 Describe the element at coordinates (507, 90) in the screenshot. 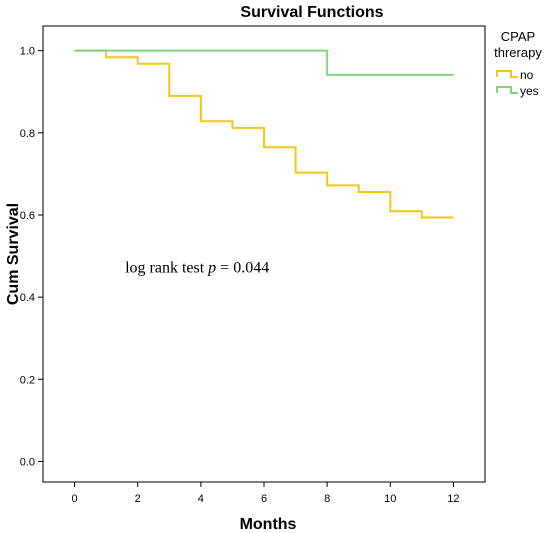

I see `legend-swatch-yes` at that location.